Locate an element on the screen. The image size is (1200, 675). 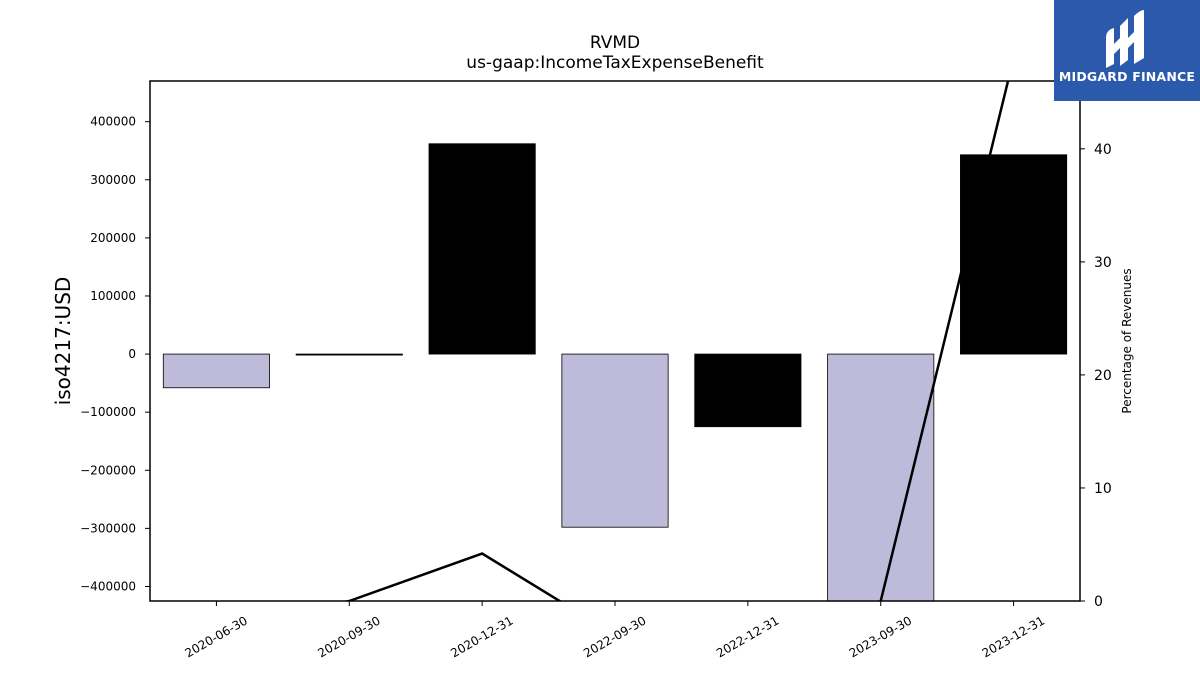
y-tick-label: 200000 is located at coordinates (113, 238).